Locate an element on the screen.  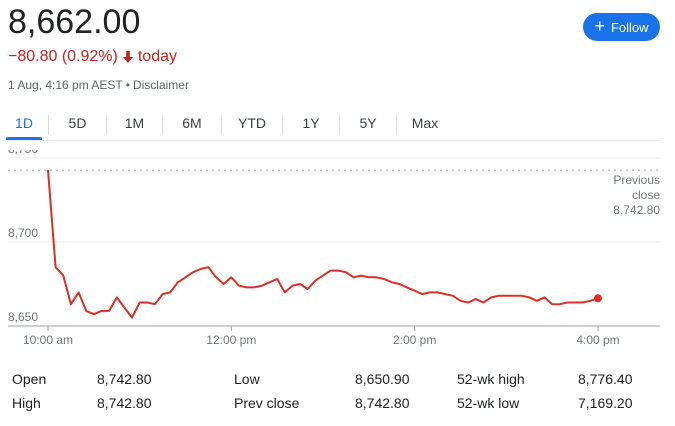
stat-low-label: Low is located at coordinates (247, 379).